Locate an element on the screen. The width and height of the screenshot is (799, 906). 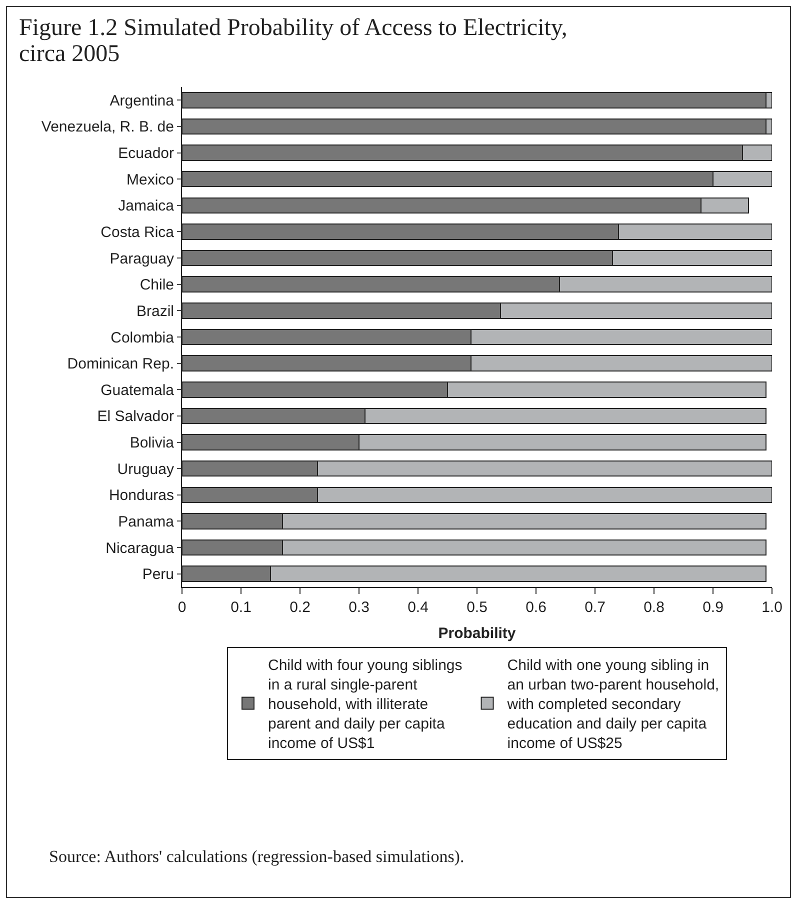
x-tick-label: 0.1 is located at coordinates (241, 607).